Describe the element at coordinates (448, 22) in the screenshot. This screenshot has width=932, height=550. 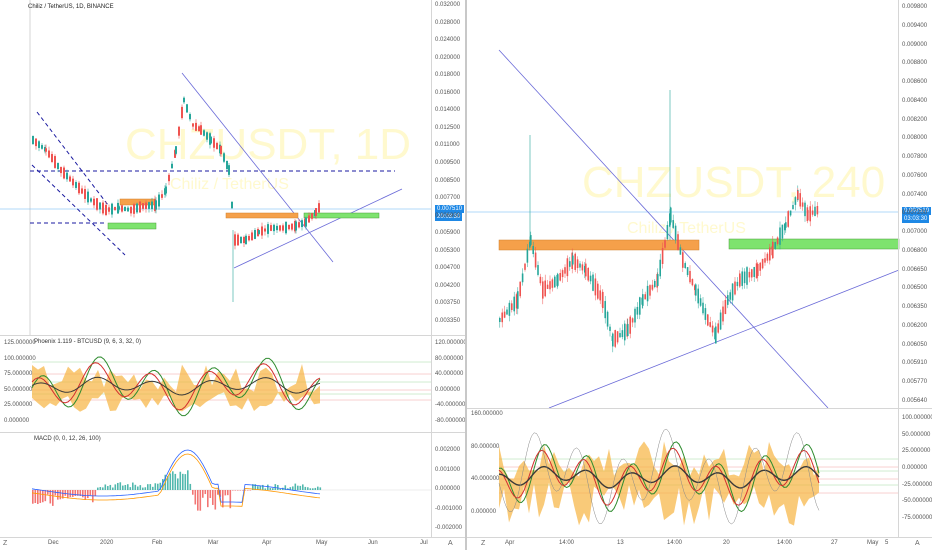
I see `left-price-label: 0.028000` at that location.